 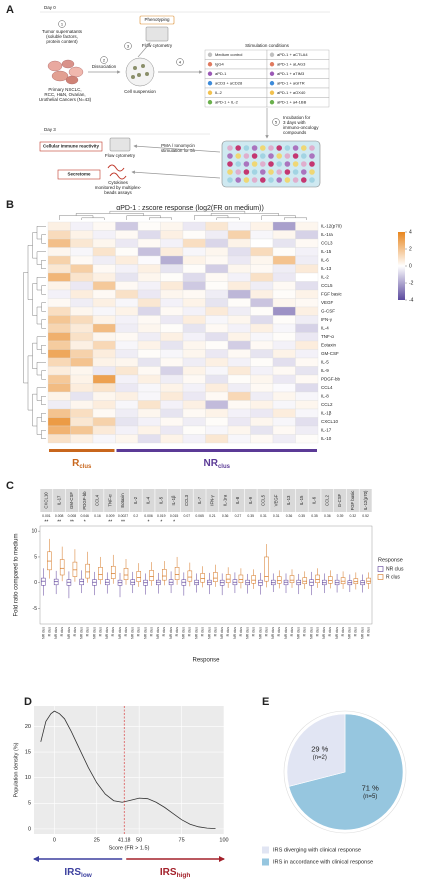 What do you see at coordinates (291, 83) in the screenshot?
I see `condition: aPD-1 + aGITR` at bounding box center [291, 83].